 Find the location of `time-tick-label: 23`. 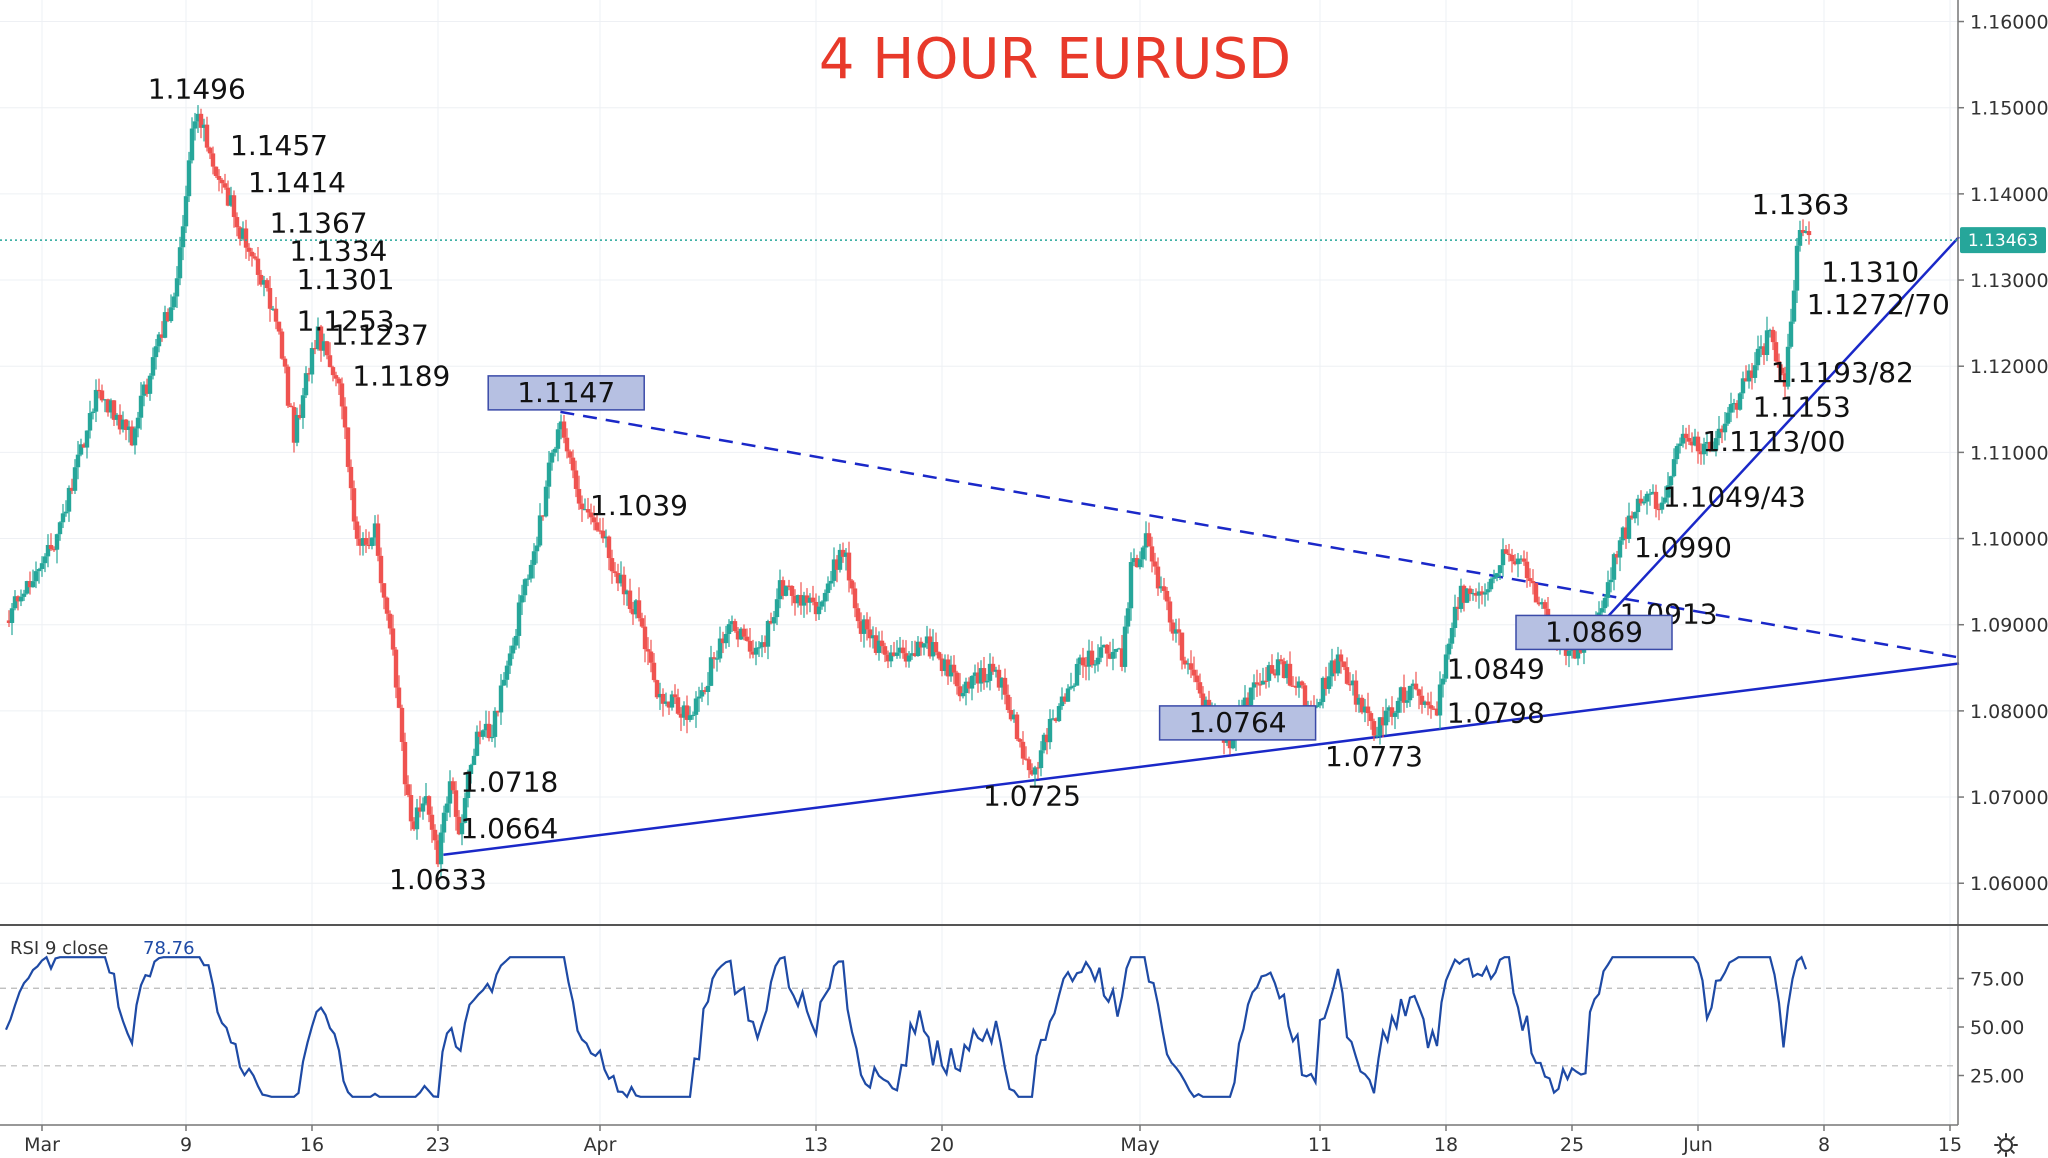

time-tick-label: 23 is located at coordinates (438, 1145).